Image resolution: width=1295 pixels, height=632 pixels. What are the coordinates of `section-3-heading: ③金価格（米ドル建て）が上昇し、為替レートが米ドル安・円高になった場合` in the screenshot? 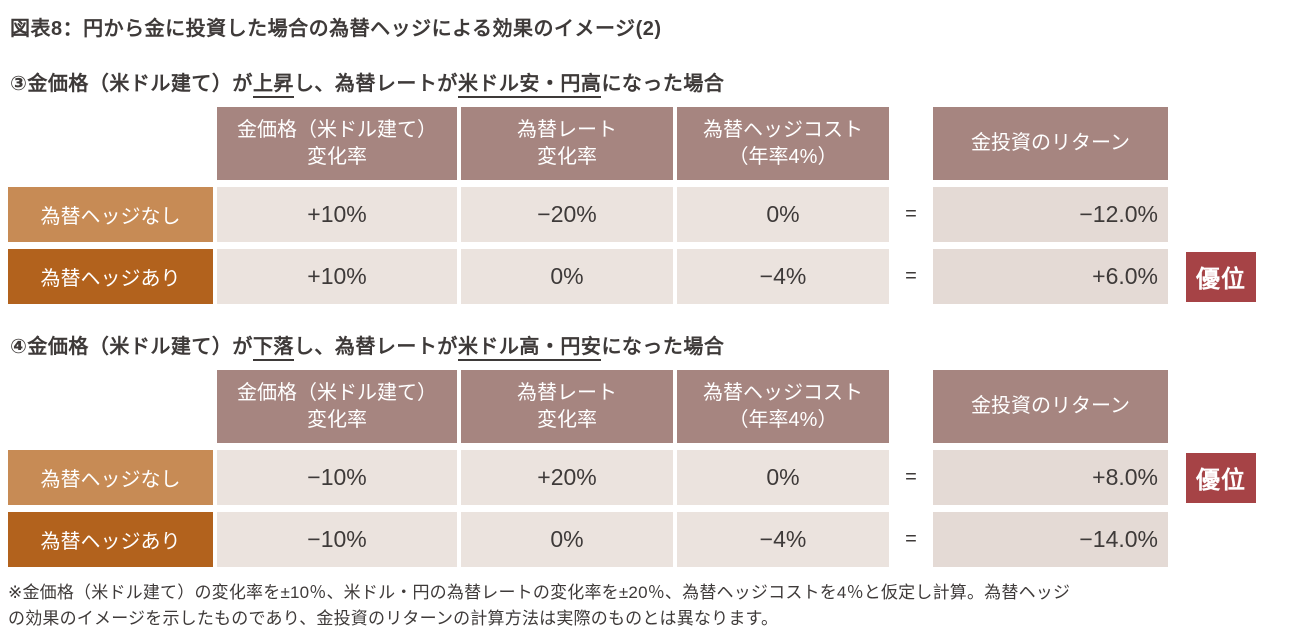 It's located at (652, 82).